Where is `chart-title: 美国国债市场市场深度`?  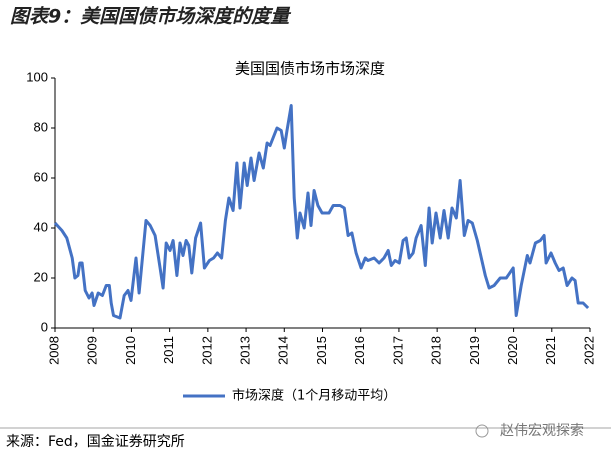 chart-title: 美国国债市场市场深度 is located at coordinates (310, 68).